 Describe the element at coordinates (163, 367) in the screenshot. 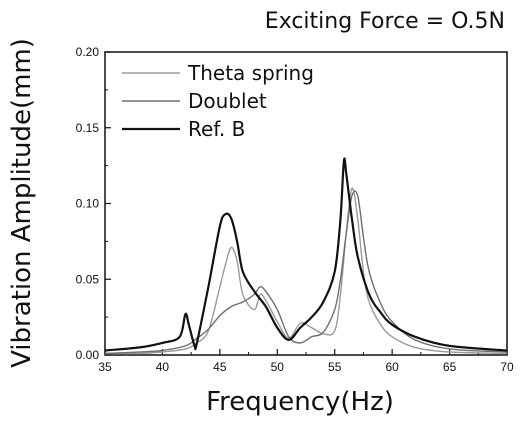

I see `x-tick-label: 40` at that location.